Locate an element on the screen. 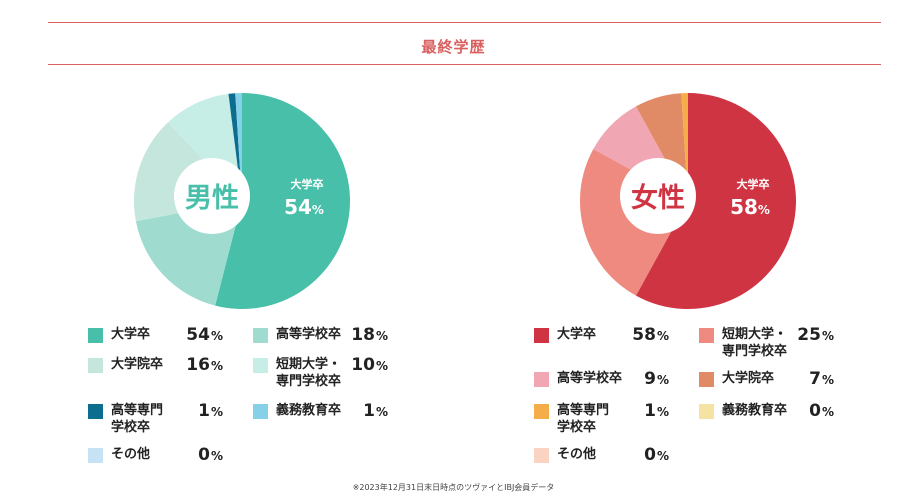 Image resolution: width=907 pixels, height=495 pixels. legend-value: 25% is located at coordinates (815, 335).